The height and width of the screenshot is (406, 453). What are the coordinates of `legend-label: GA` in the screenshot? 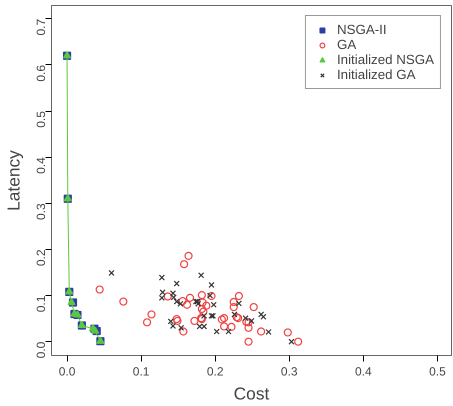 It's located at (346, 44).